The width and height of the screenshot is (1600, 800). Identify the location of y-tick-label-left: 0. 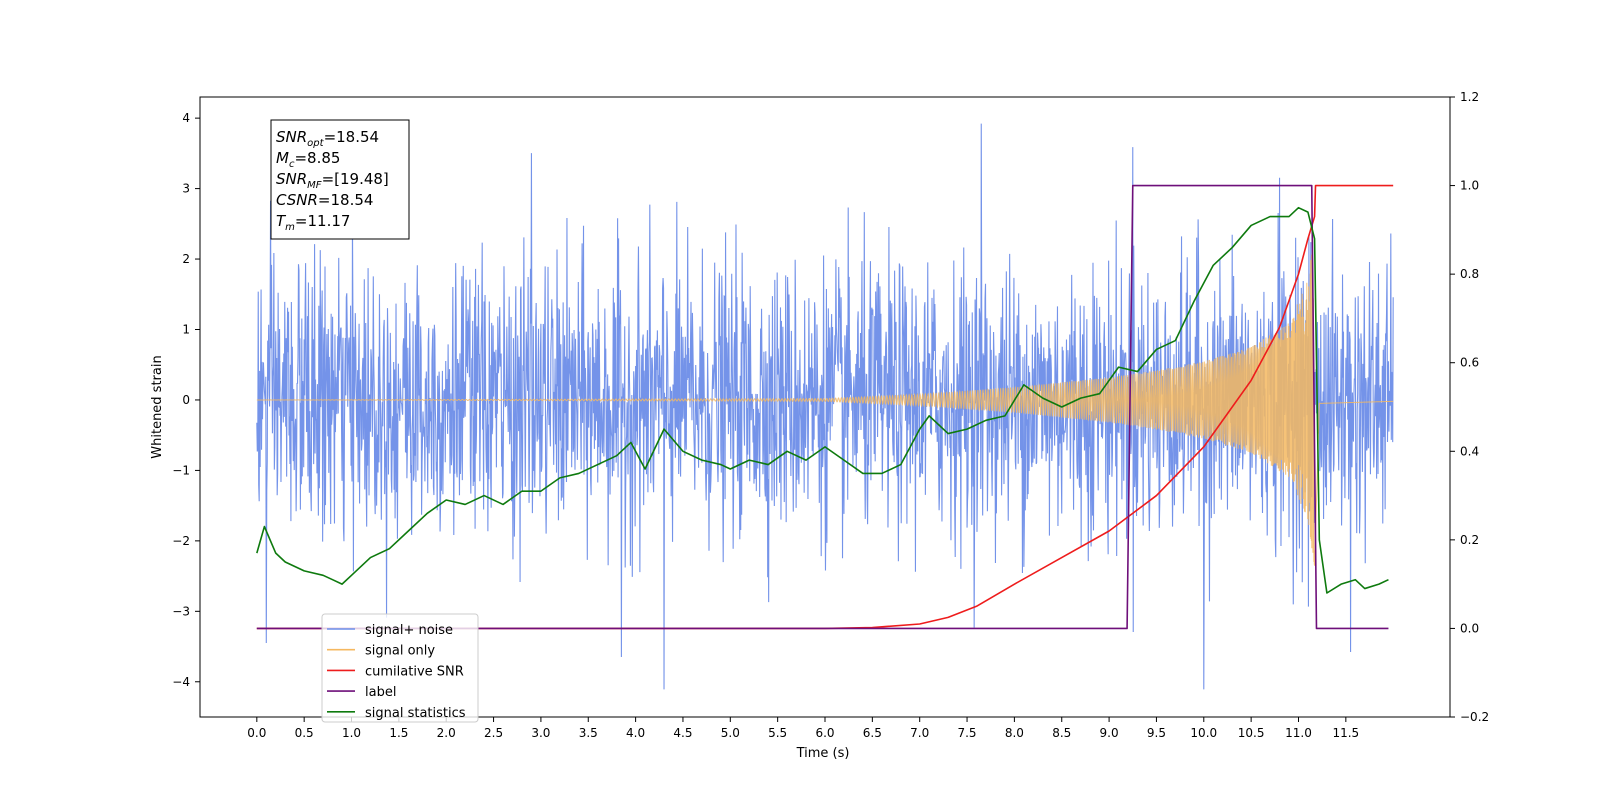
(186, 400).